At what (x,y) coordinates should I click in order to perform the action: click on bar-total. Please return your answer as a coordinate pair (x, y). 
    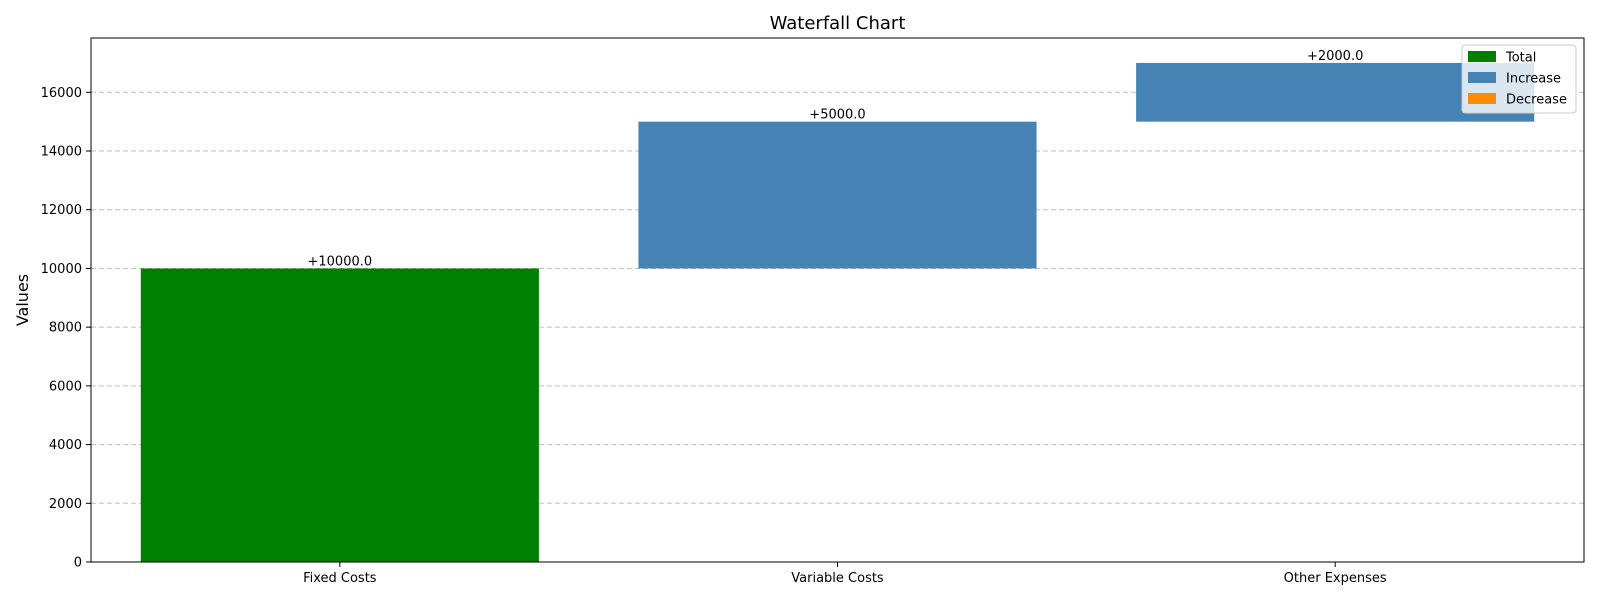
    Looking at the image, I should click on (339, 415).